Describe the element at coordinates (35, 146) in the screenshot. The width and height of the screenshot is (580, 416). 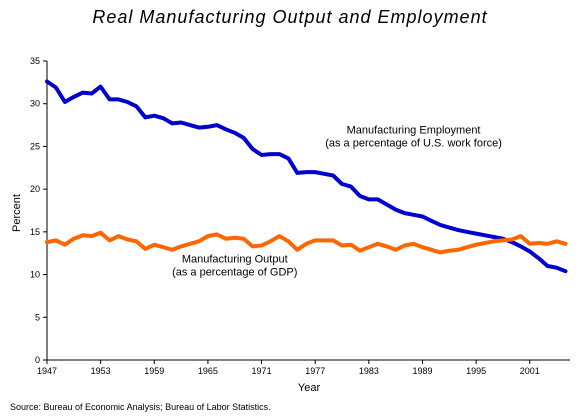
I see `y-tick-label: 25` at that location.